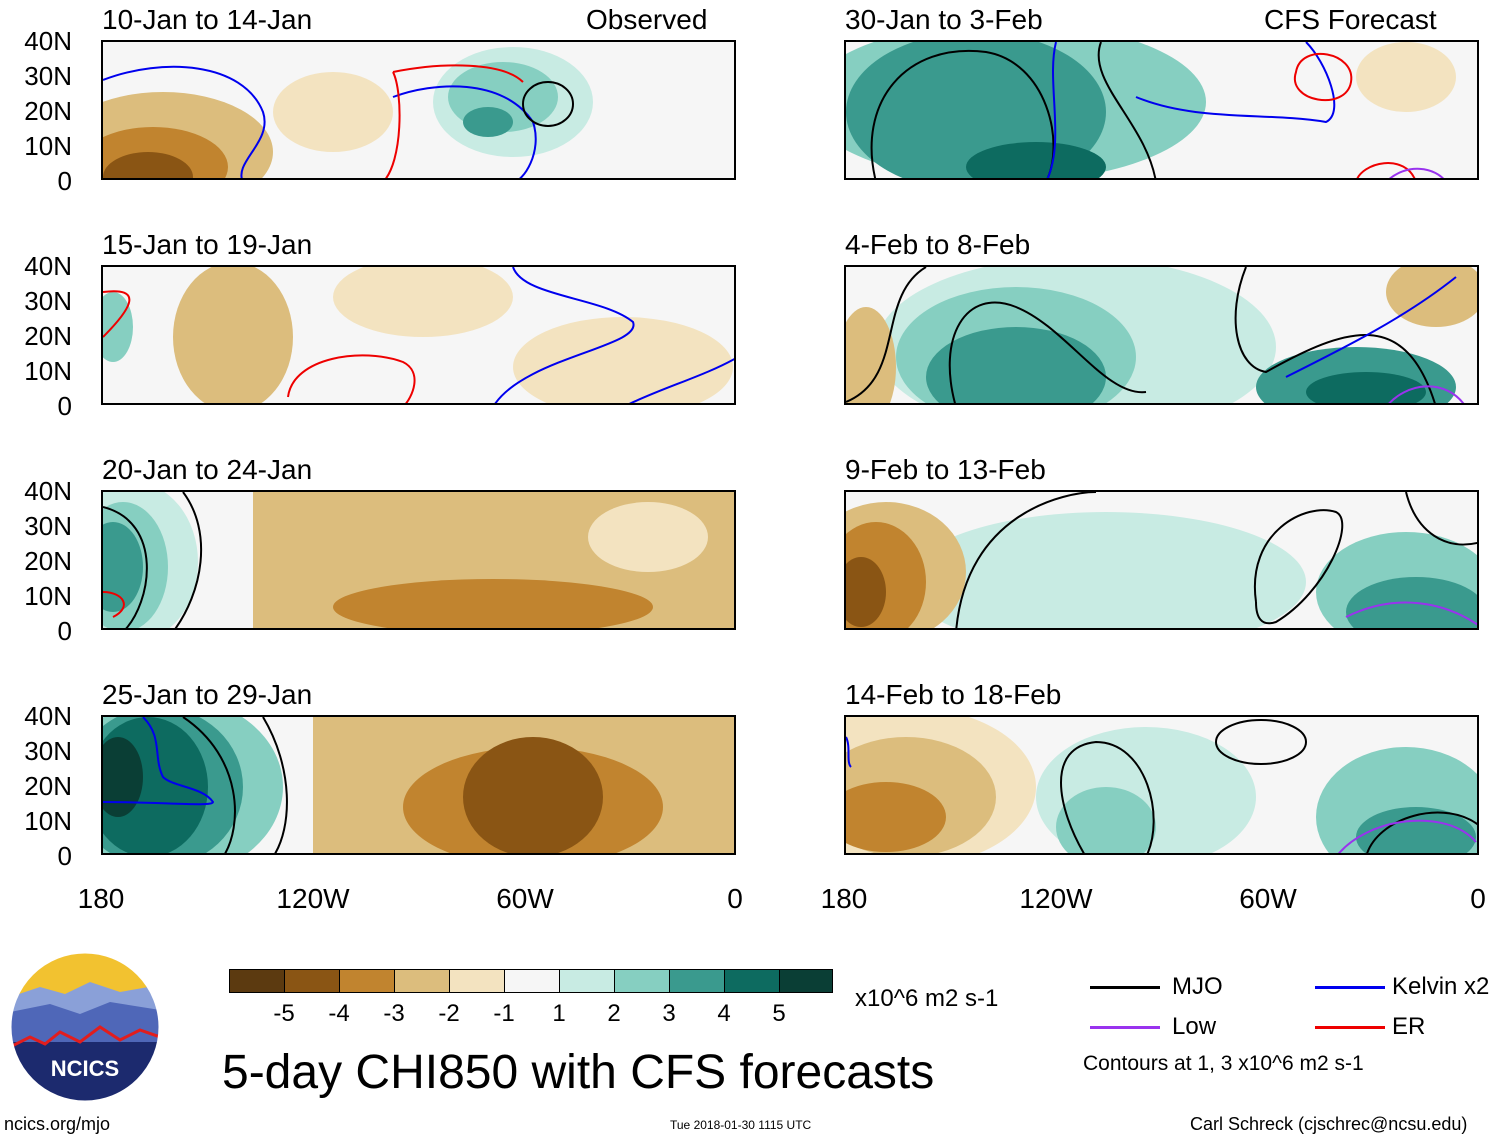  Describe the element at coordinates (953, 694) in the screenshot. I see `panel-title-8: 14-Feb to 18-Feb` at that location.